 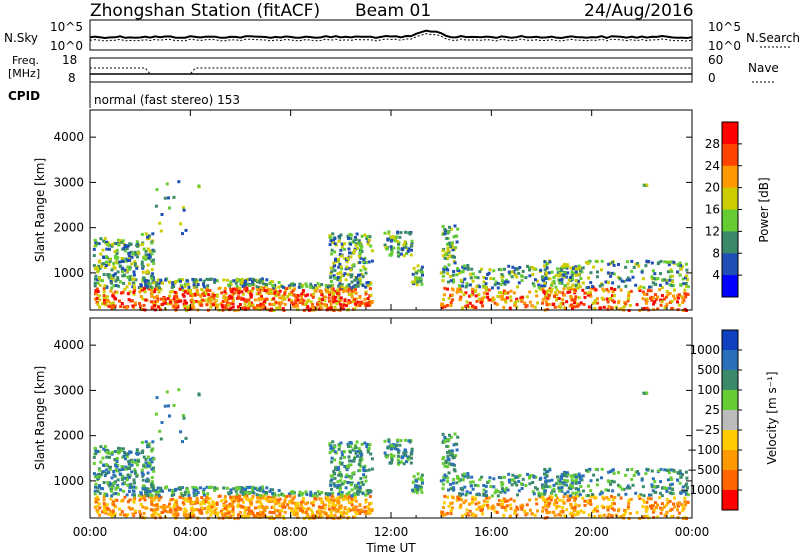 What do you see at coordinates (730, 340) in the screenshot?
I see `colorbar-swatch` at bounding box center [730, 340].